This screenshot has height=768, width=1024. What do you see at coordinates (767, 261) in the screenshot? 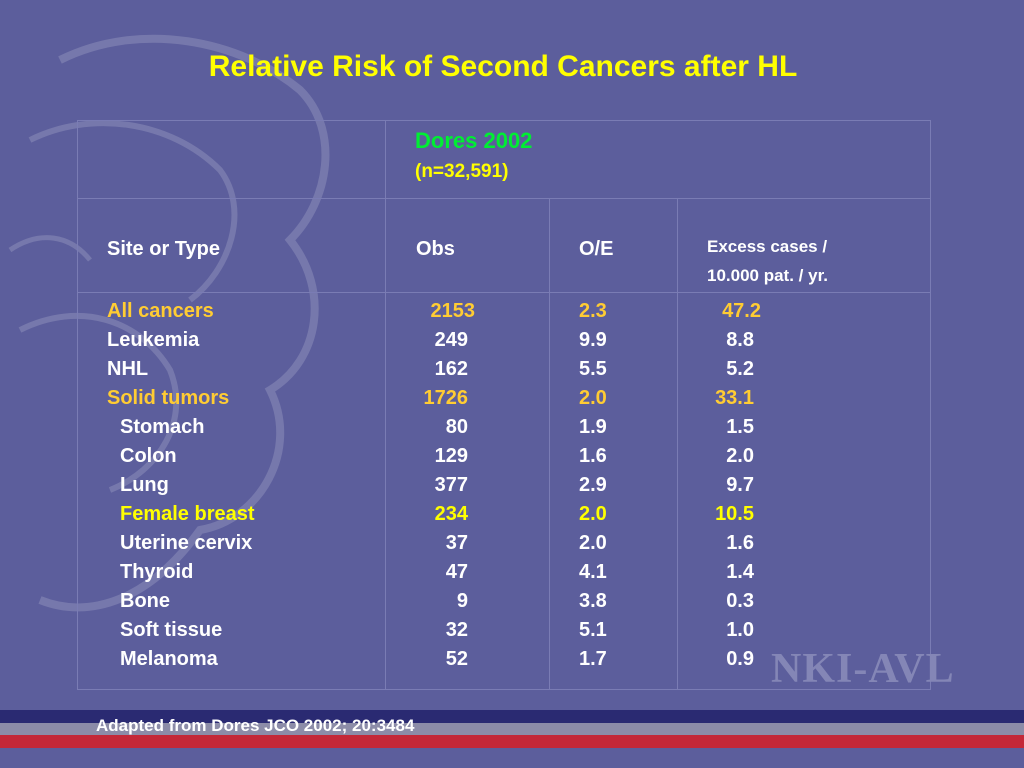
I see `header-excess: Excess cases / 10.000 pat. / yr.` at bounding box center [767, 261].